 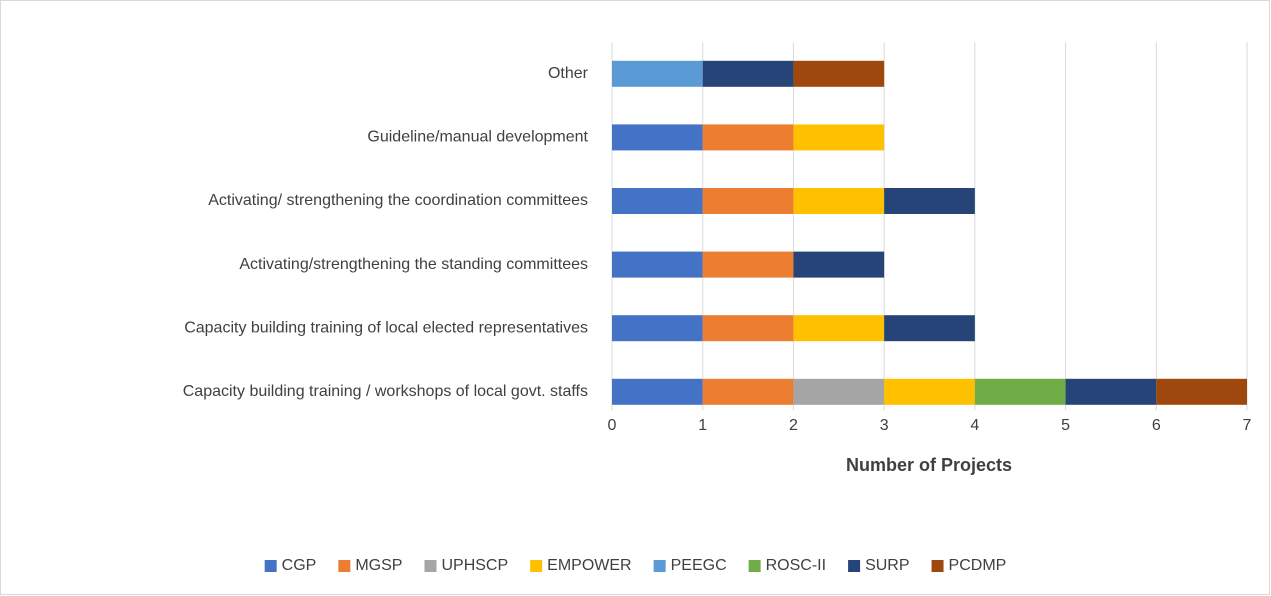 I want to click on x-tick-label: 1, so click(x=702, y=425).